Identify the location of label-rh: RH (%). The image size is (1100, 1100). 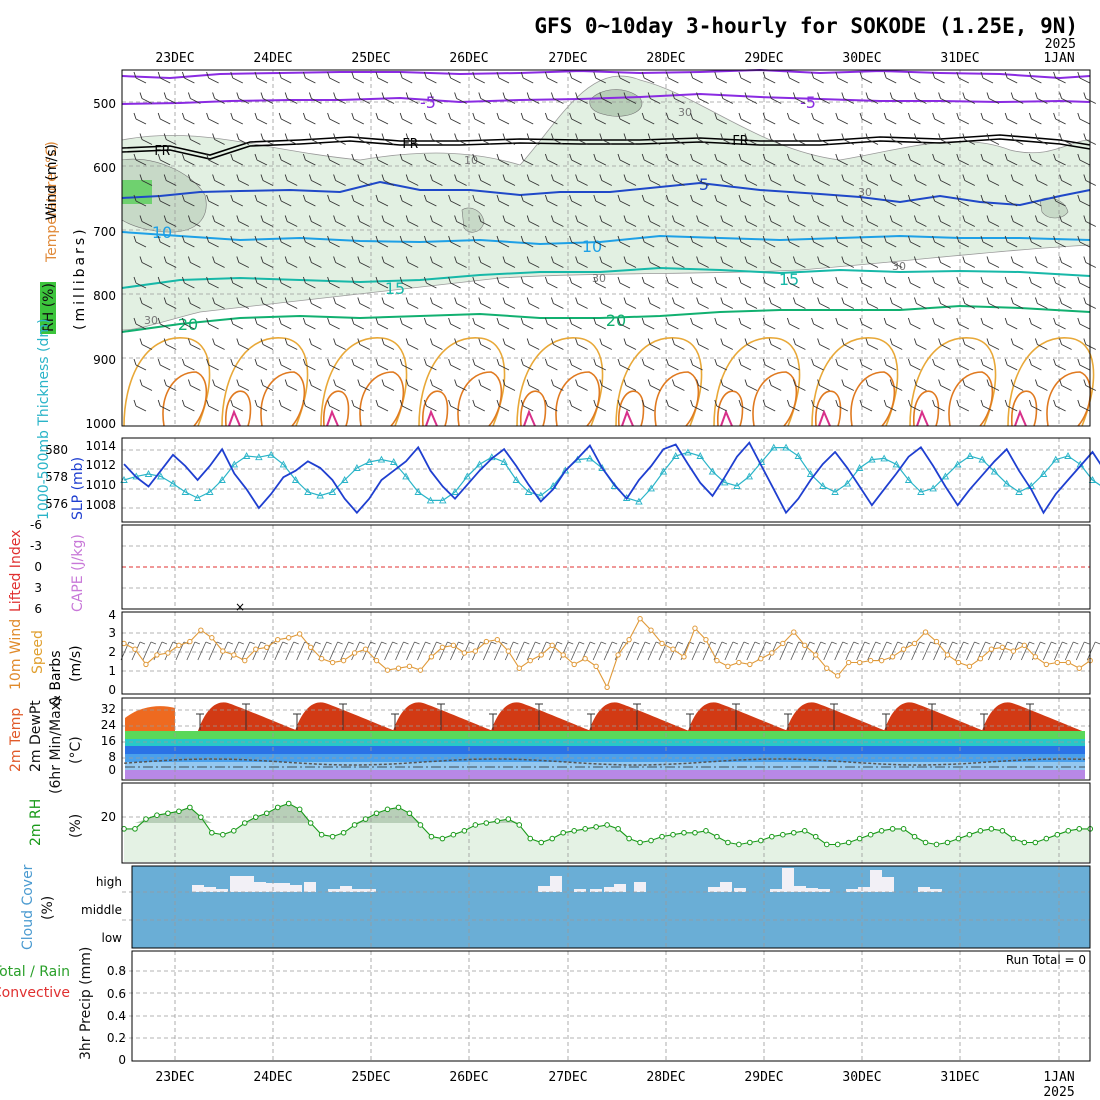
(49, 307).